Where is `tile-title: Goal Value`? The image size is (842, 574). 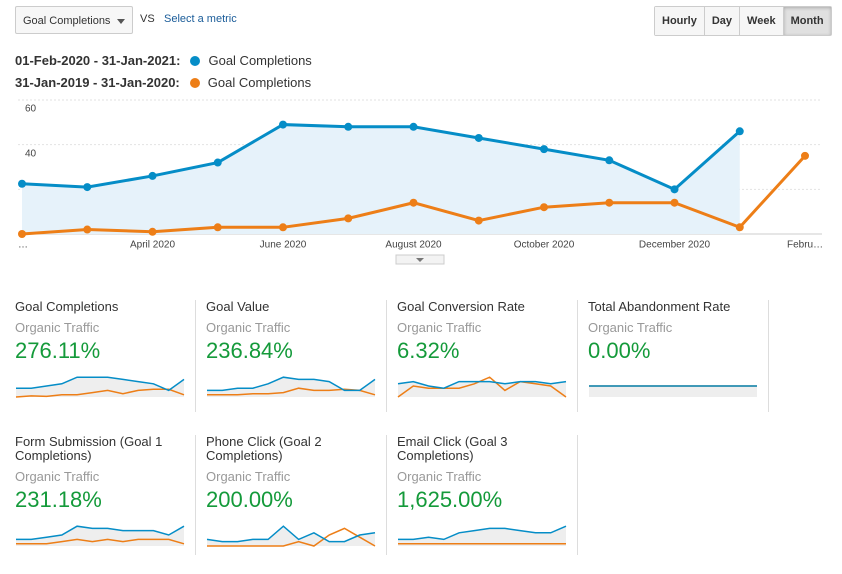
tile-title: Goal Value is located at coordinates (238, 306).